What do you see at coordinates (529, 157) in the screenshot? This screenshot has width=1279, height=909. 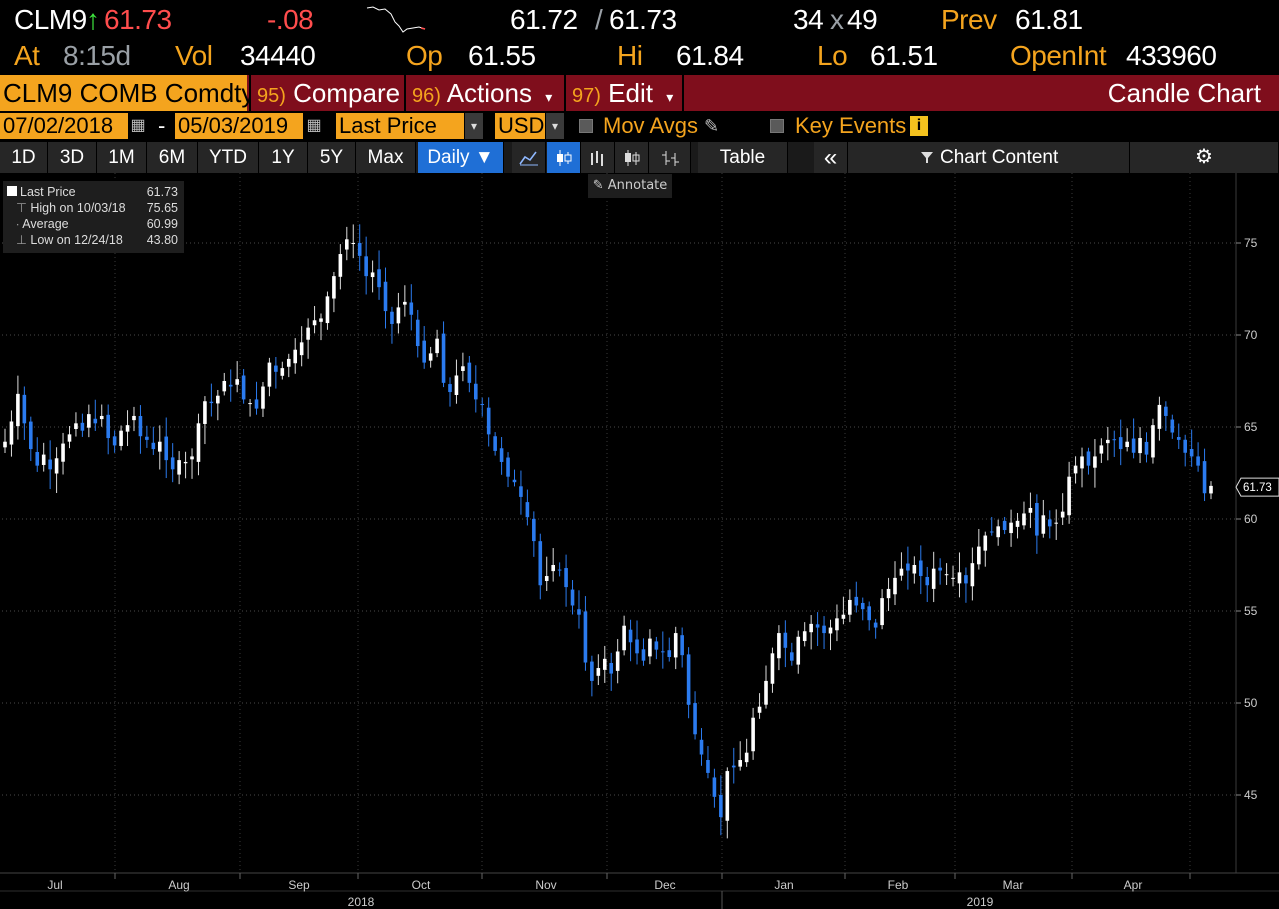 I see `line-chart-icon` at bounding box center [529, 157].